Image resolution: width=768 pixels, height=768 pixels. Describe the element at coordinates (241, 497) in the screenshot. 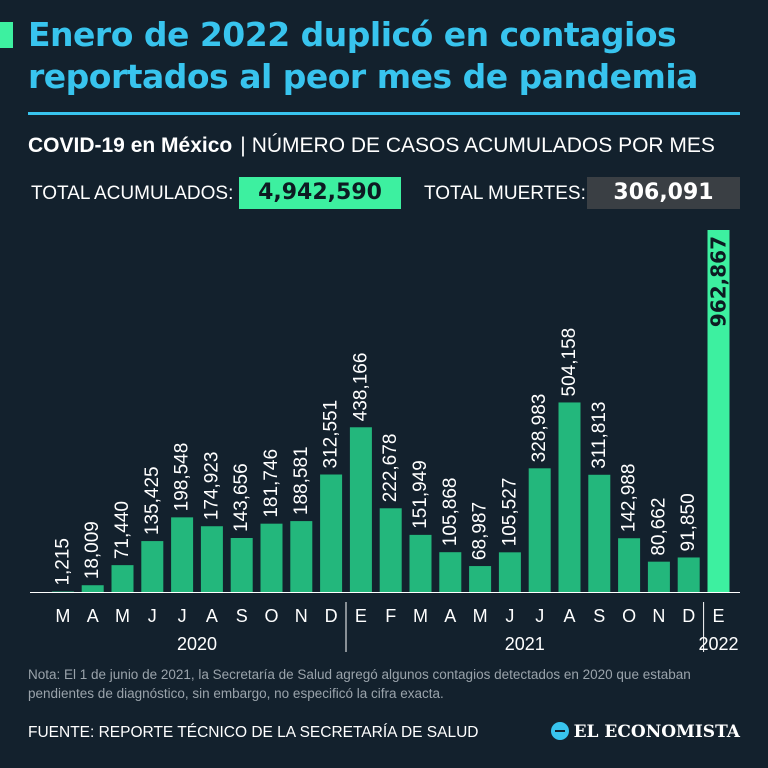

I see `bar-value-label: 143,656` at that location.